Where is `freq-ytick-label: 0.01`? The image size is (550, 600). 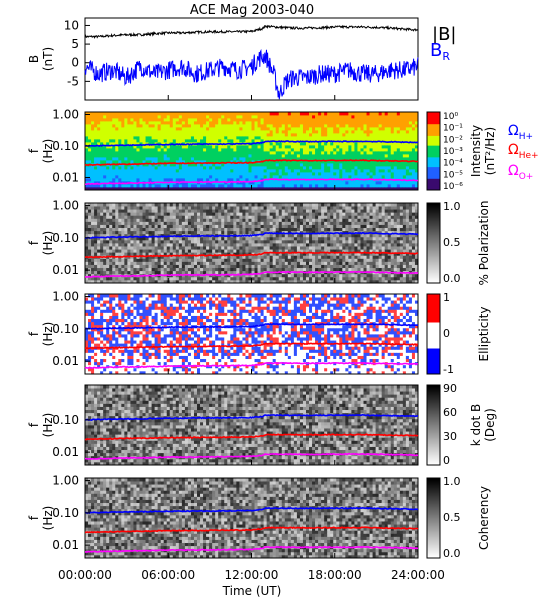 freq-ytick-label: 0.01 is located at coordinates (65, 177).